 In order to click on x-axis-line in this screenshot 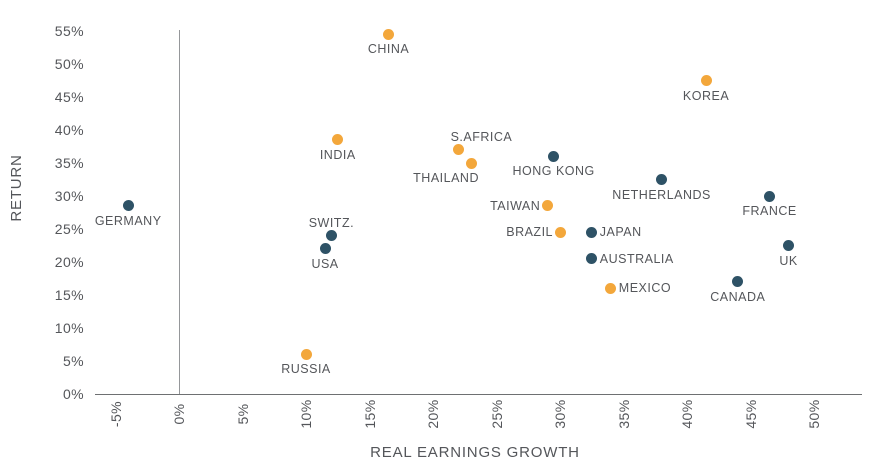, I will do `click(478, 394)`.